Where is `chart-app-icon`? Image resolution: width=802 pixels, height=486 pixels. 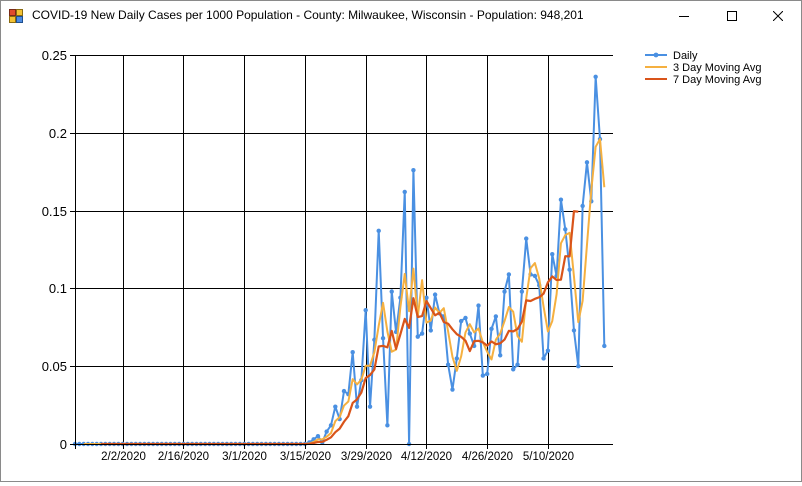 chart-app-icon is located at coordinates (16, 16).